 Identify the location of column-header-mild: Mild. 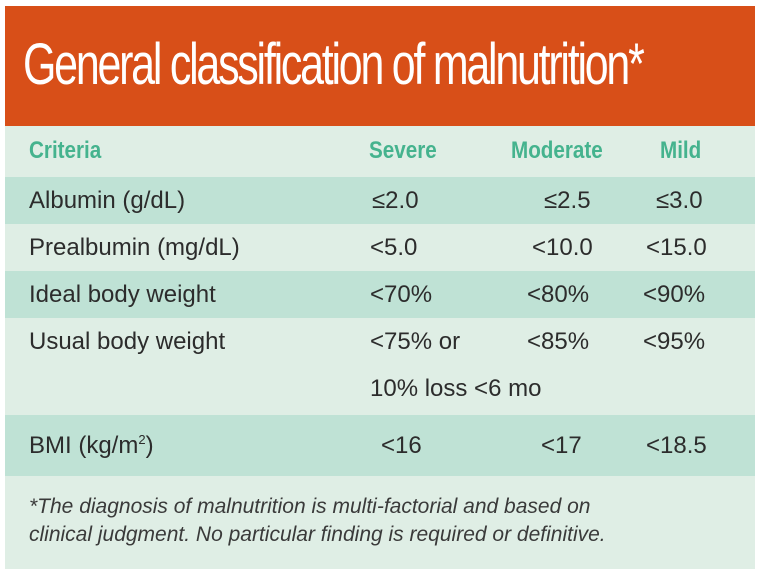
(681, 150).